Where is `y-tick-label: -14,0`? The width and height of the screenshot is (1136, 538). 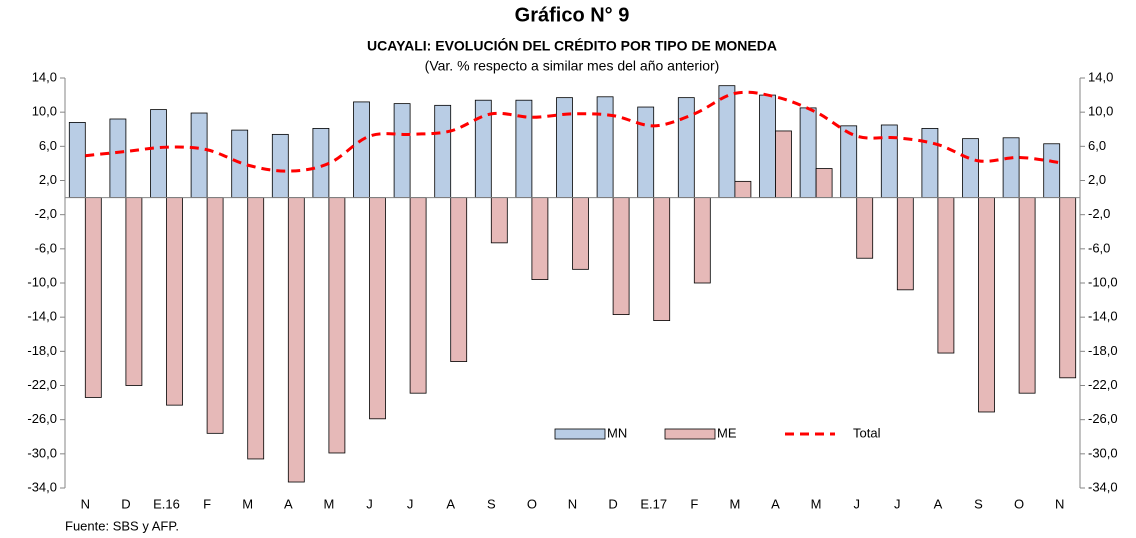
y-tick-label: -14,0 is located at coordinates (42, 316).